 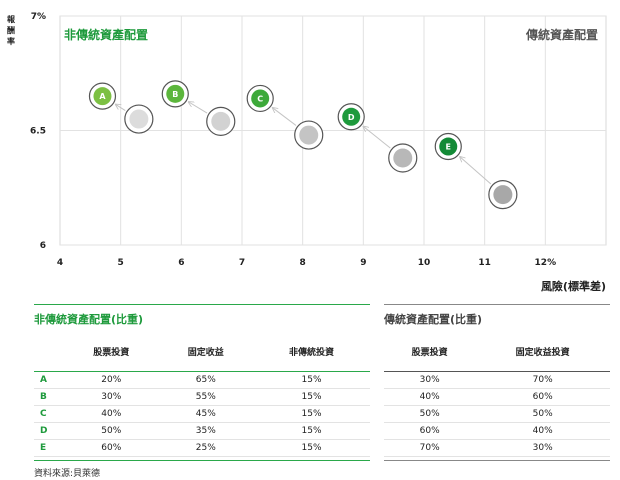 What do you see at coordinates (206, 431) in the screenshot?
I see `table-cell: 35%` at bounding box center [206, 431].